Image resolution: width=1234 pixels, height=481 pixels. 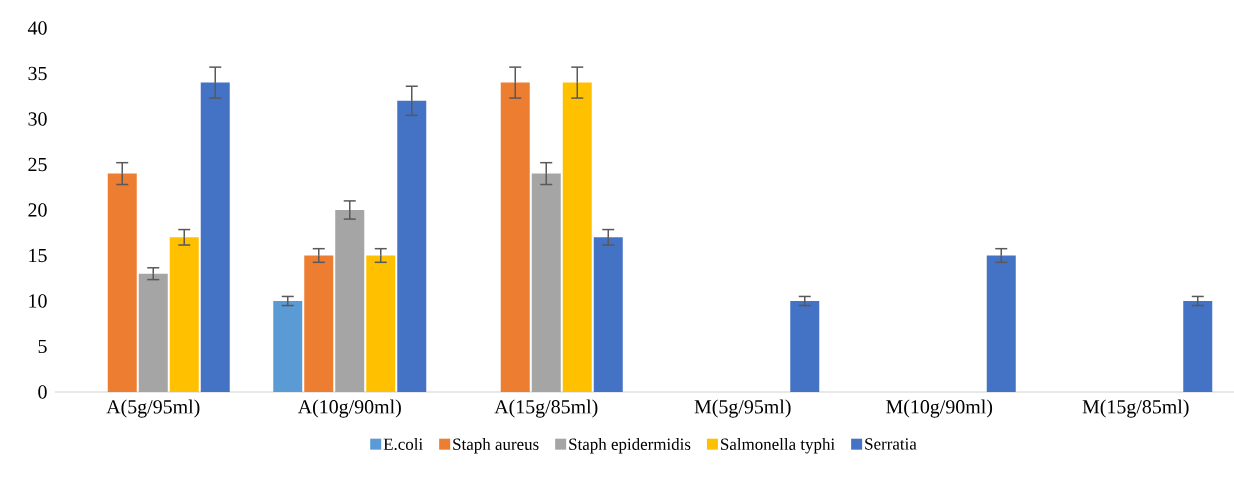 I want to click on x-tick-label: A(10g/90ml), so click(x=349, y=408).